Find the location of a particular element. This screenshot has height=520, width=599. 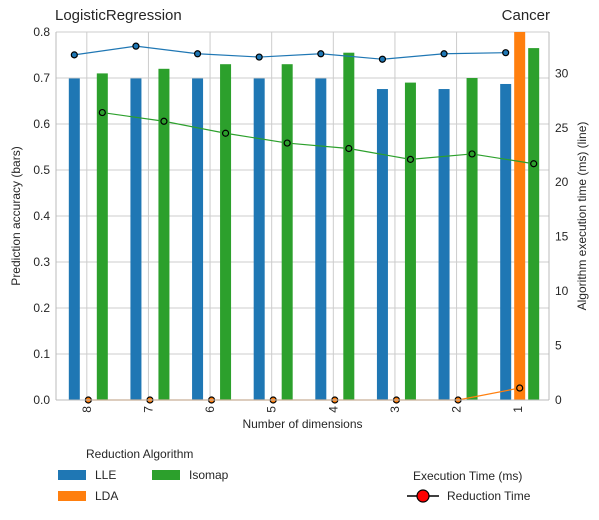

y-right-tick-label: 5 is located at coordinates (558, 346).